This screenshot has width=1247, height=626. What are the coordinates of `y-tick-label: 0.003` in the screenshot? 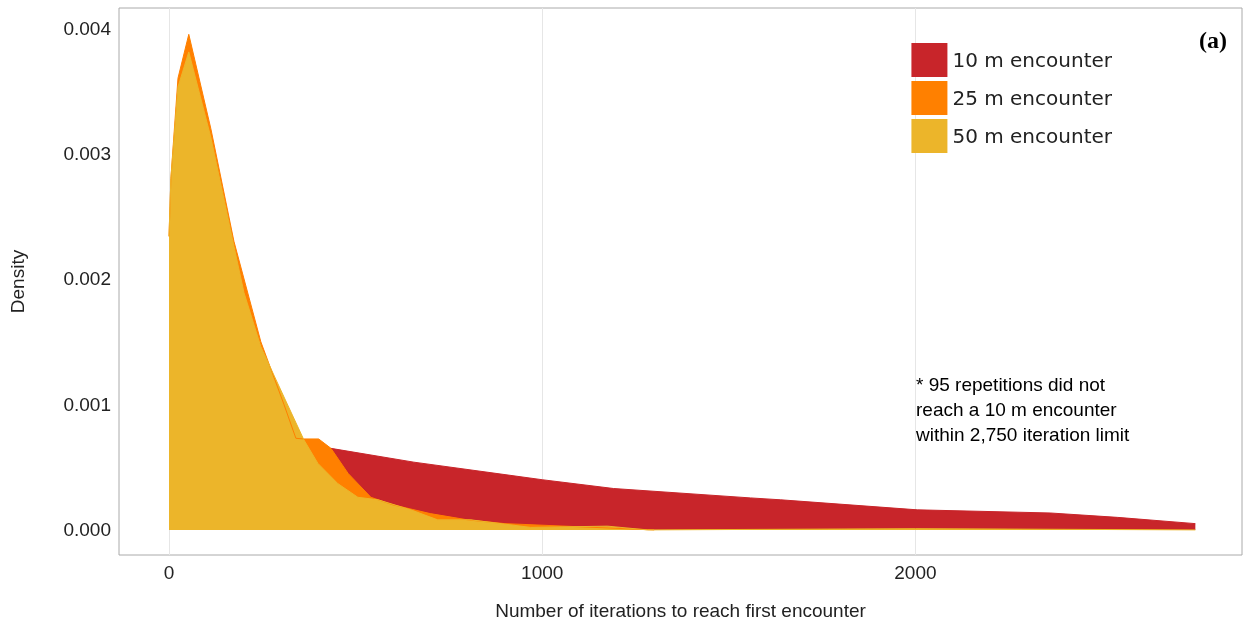 It's located at (87, 154).